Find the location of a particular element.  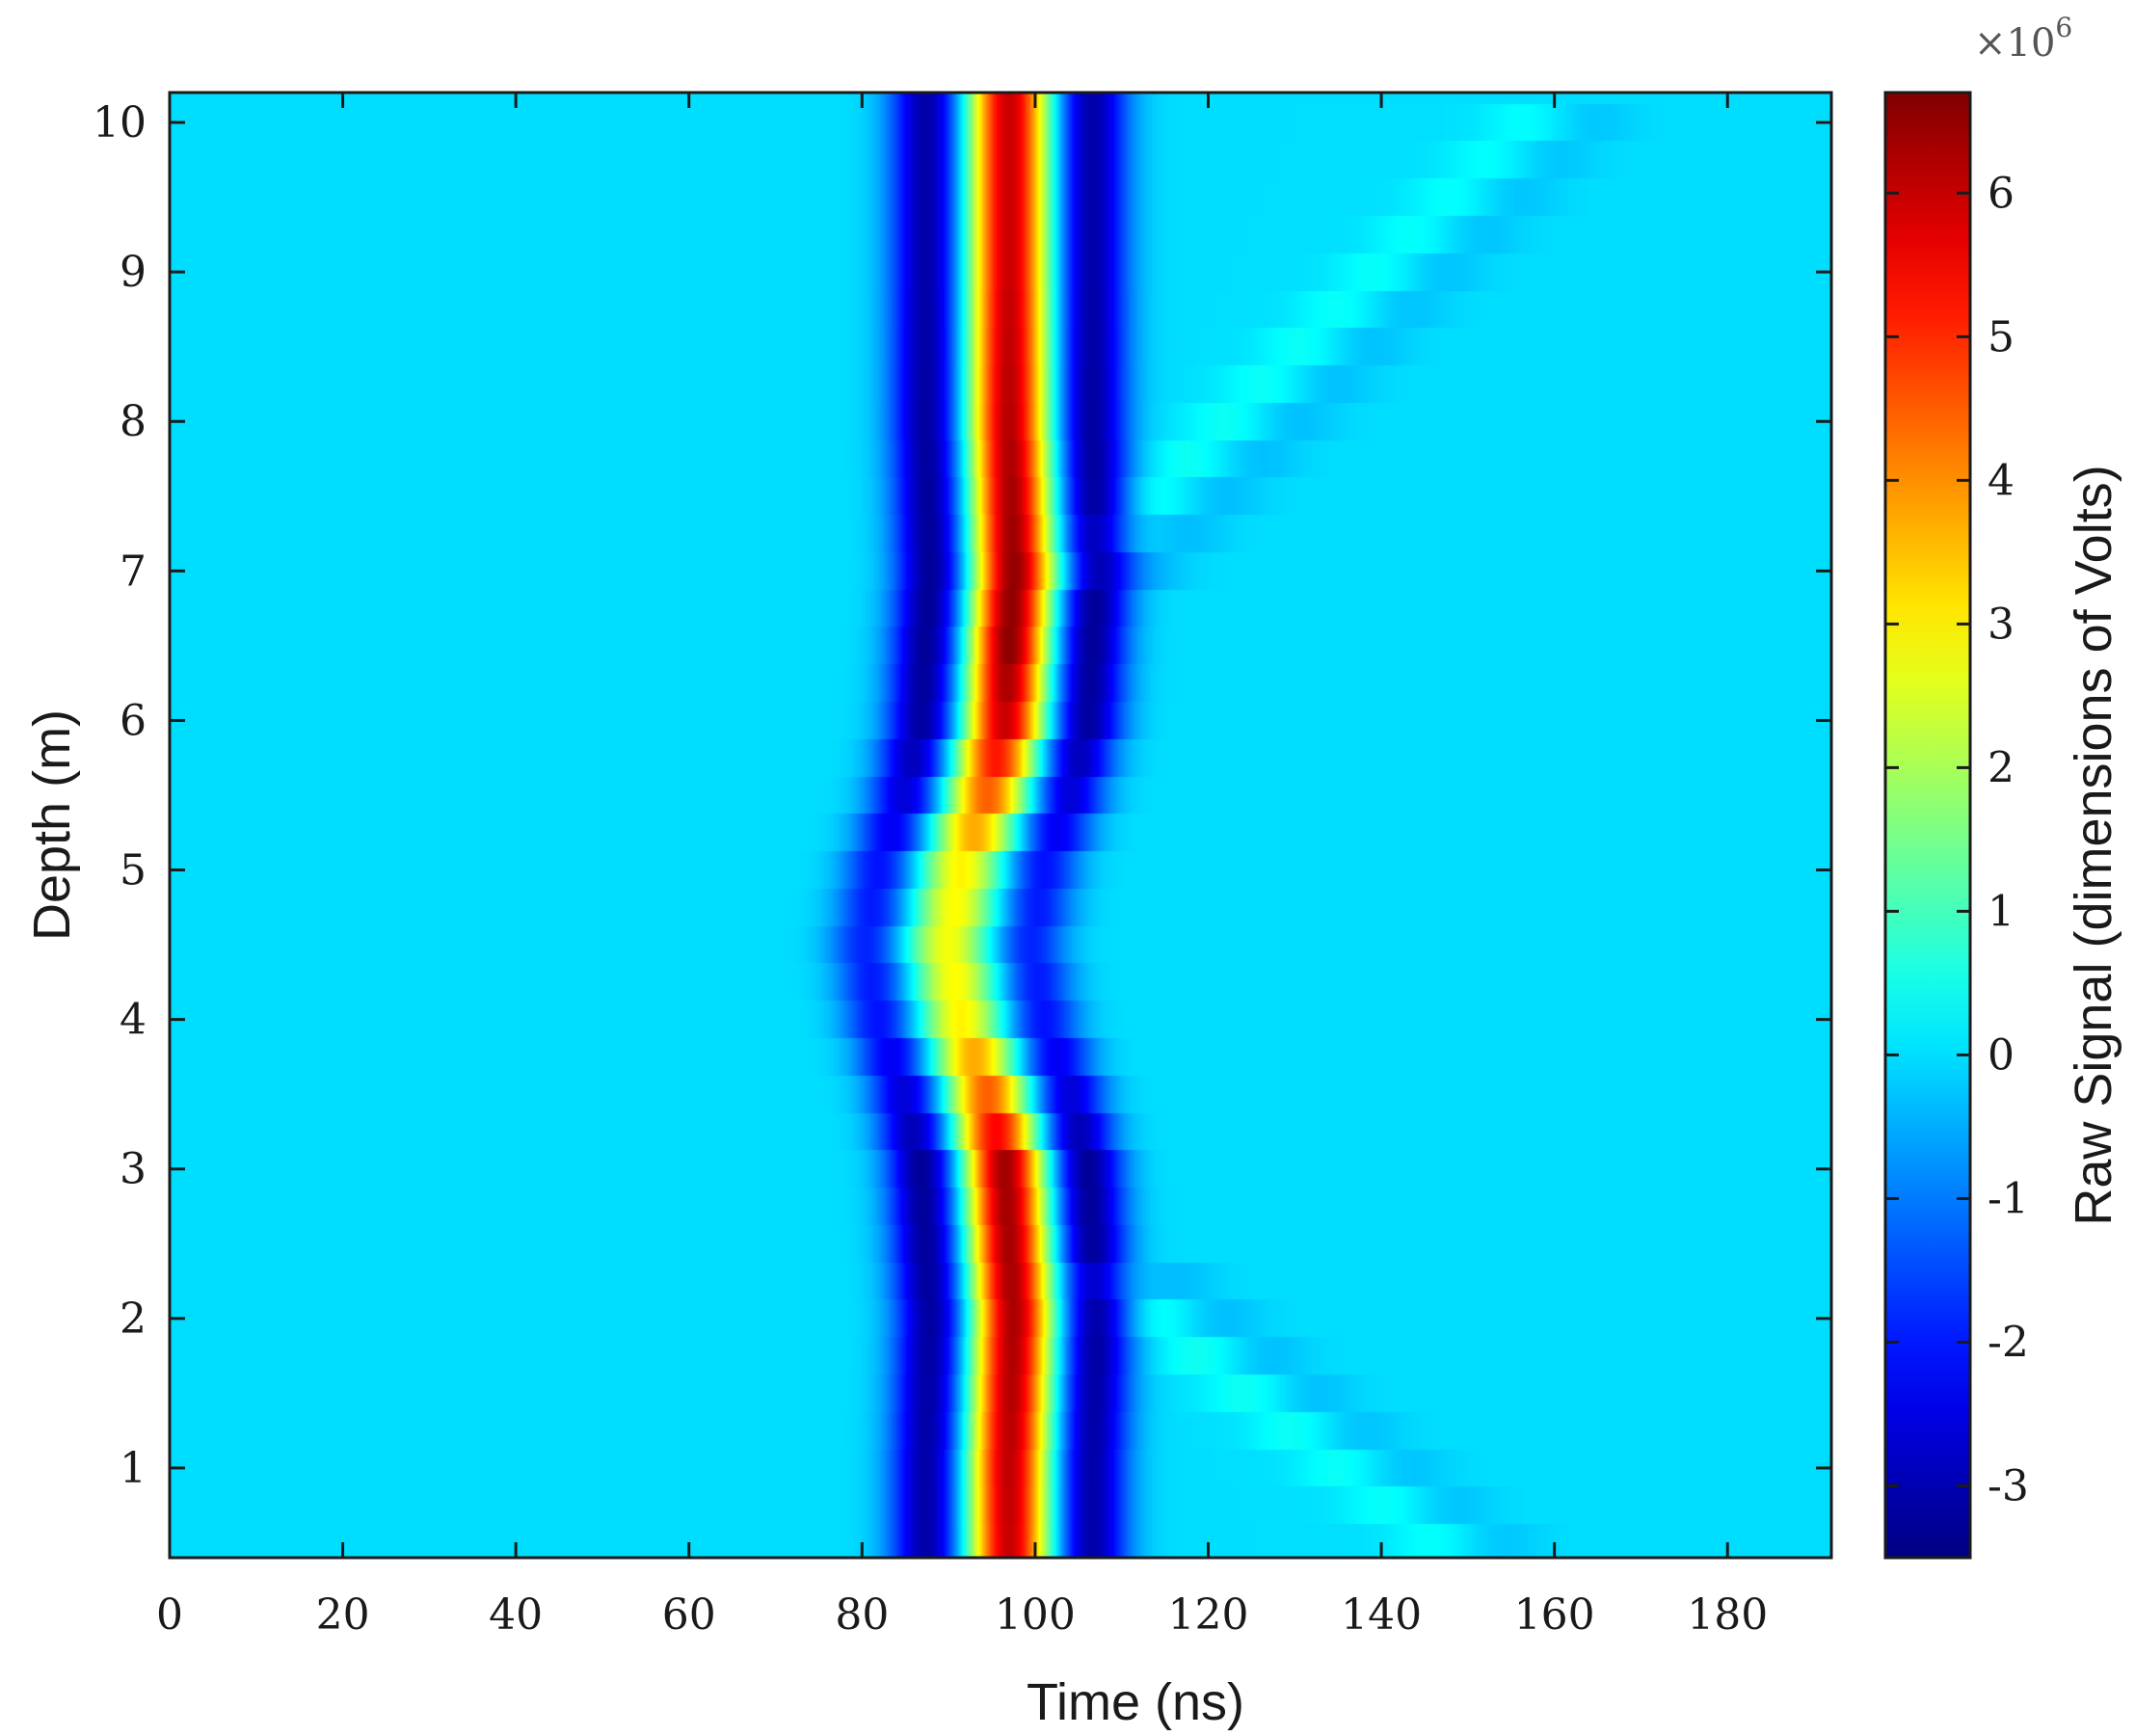

y-tick-label: 1 is located at coordinates (133, 1468).